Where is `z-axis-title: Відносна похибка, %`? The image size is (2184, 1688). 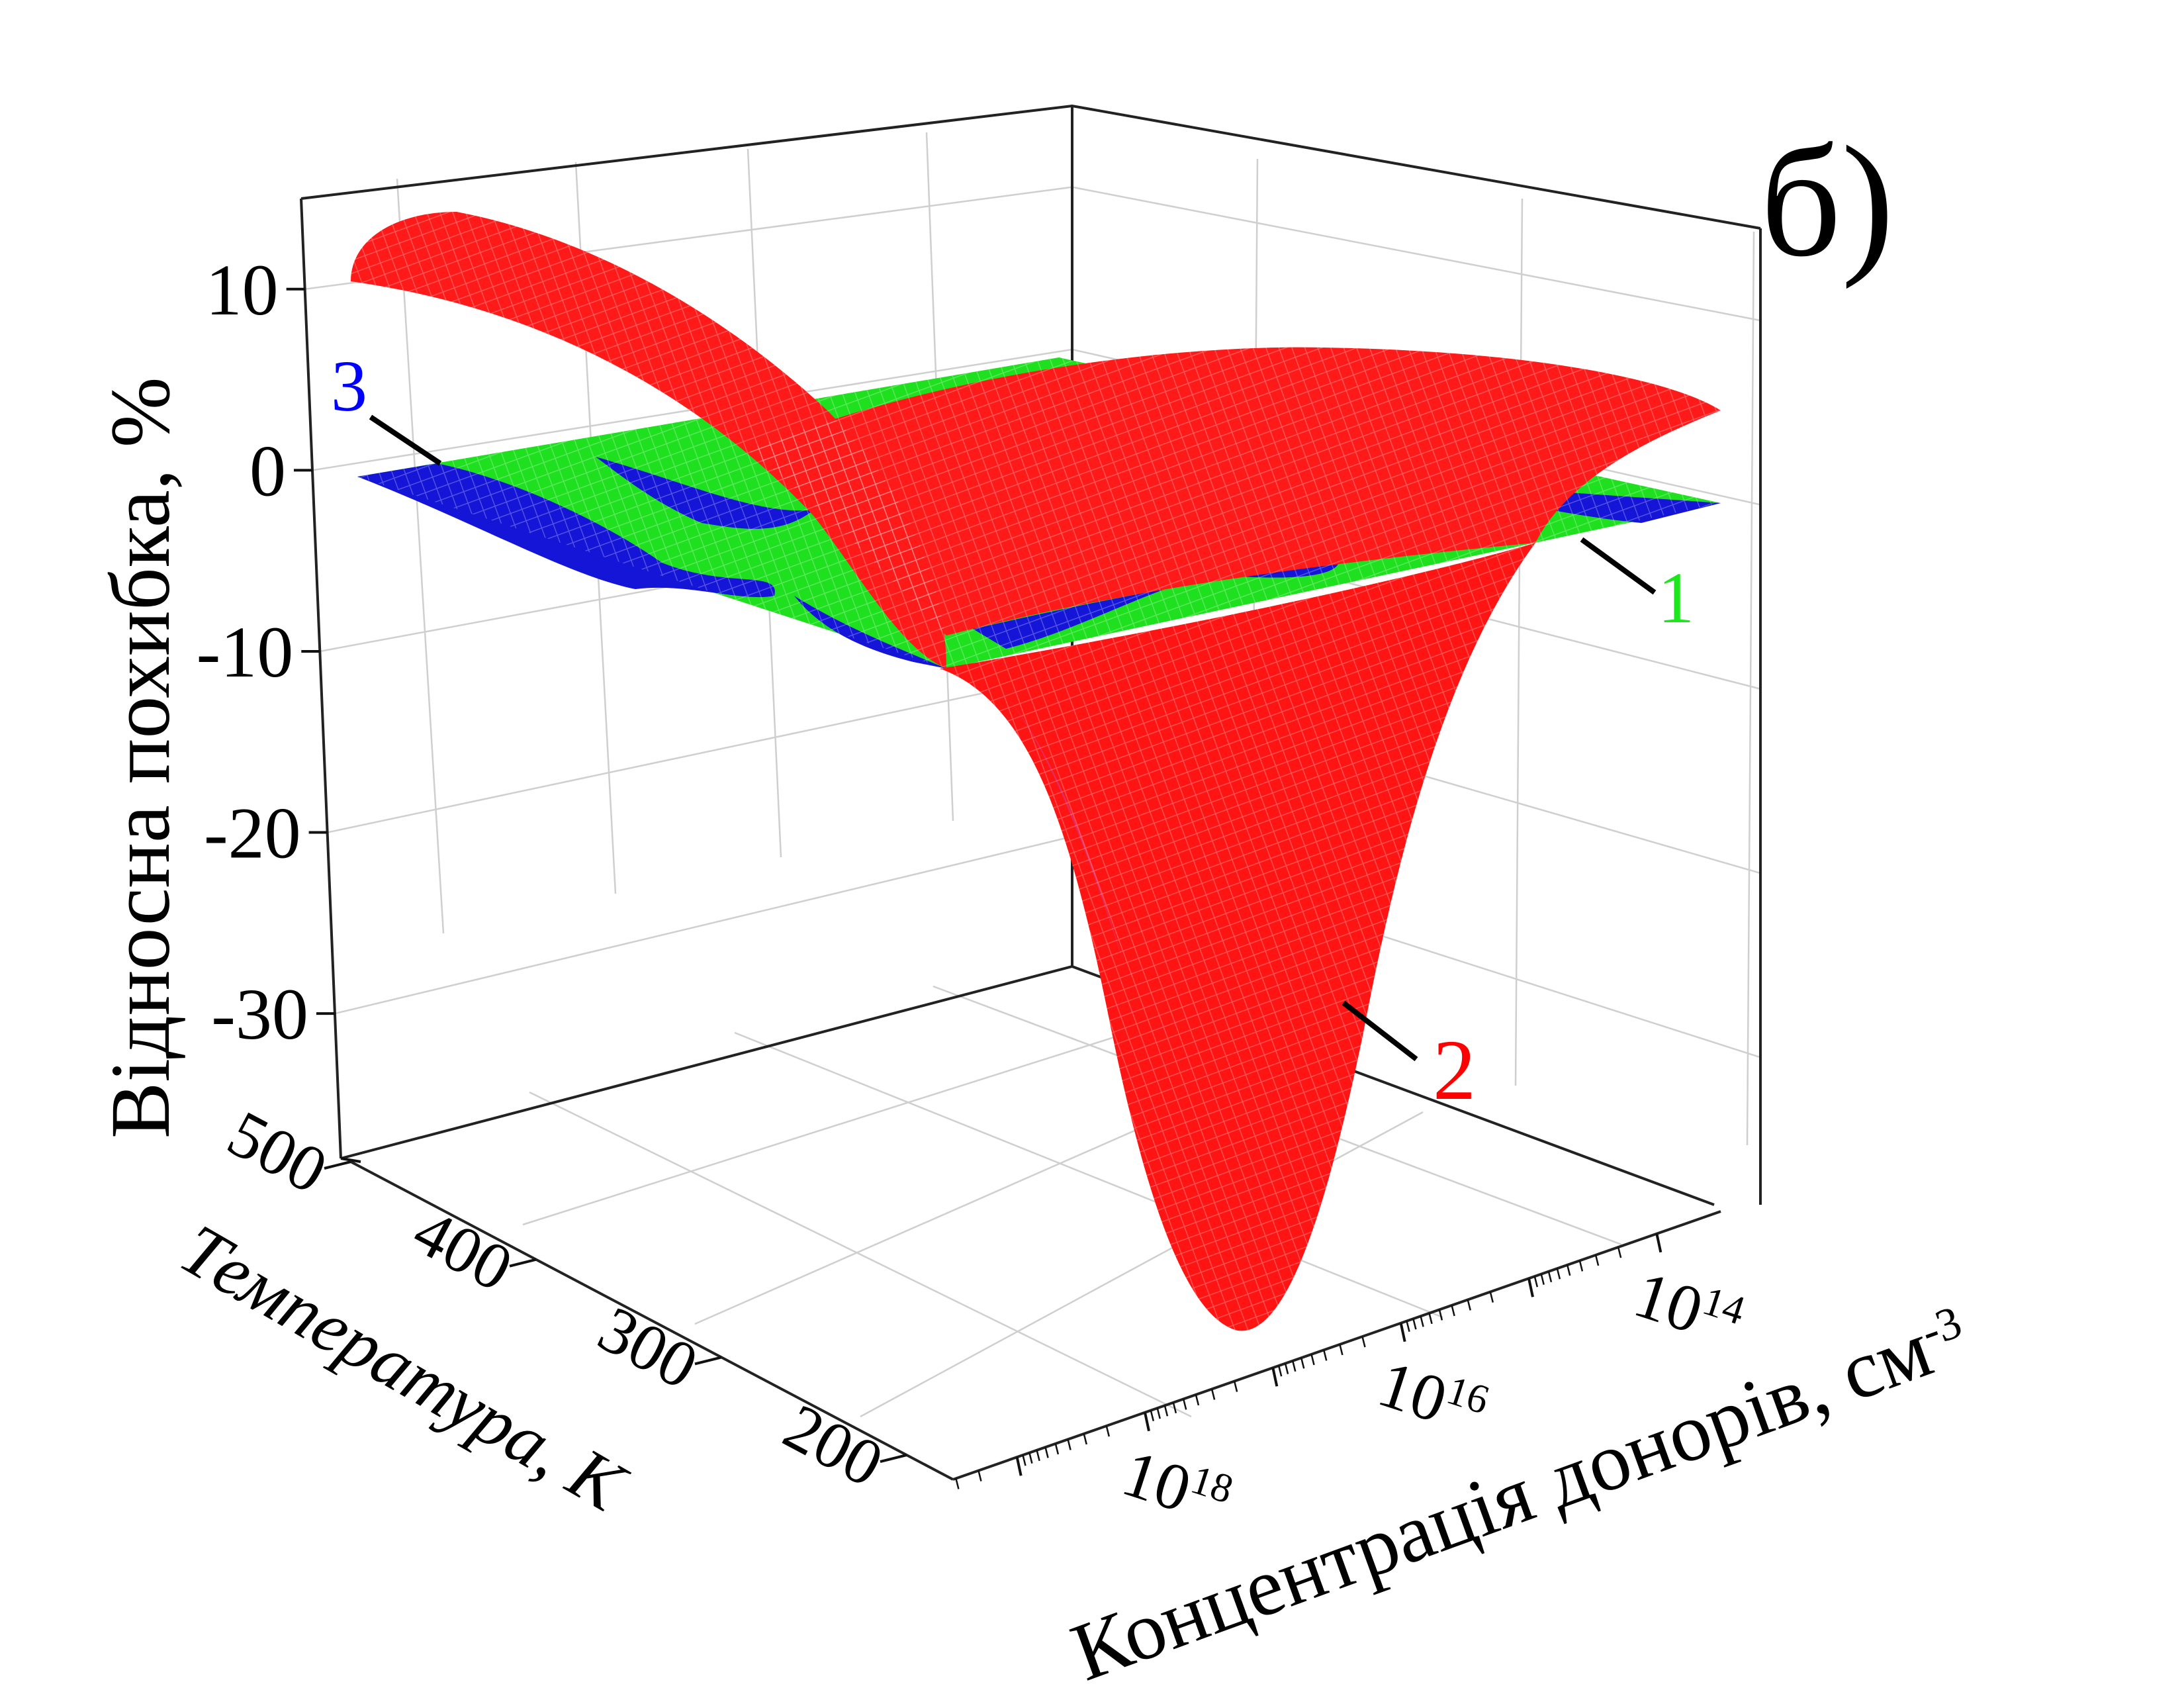
z-axis-title: Відносна похибка, % is located at coordinates (140, 758).